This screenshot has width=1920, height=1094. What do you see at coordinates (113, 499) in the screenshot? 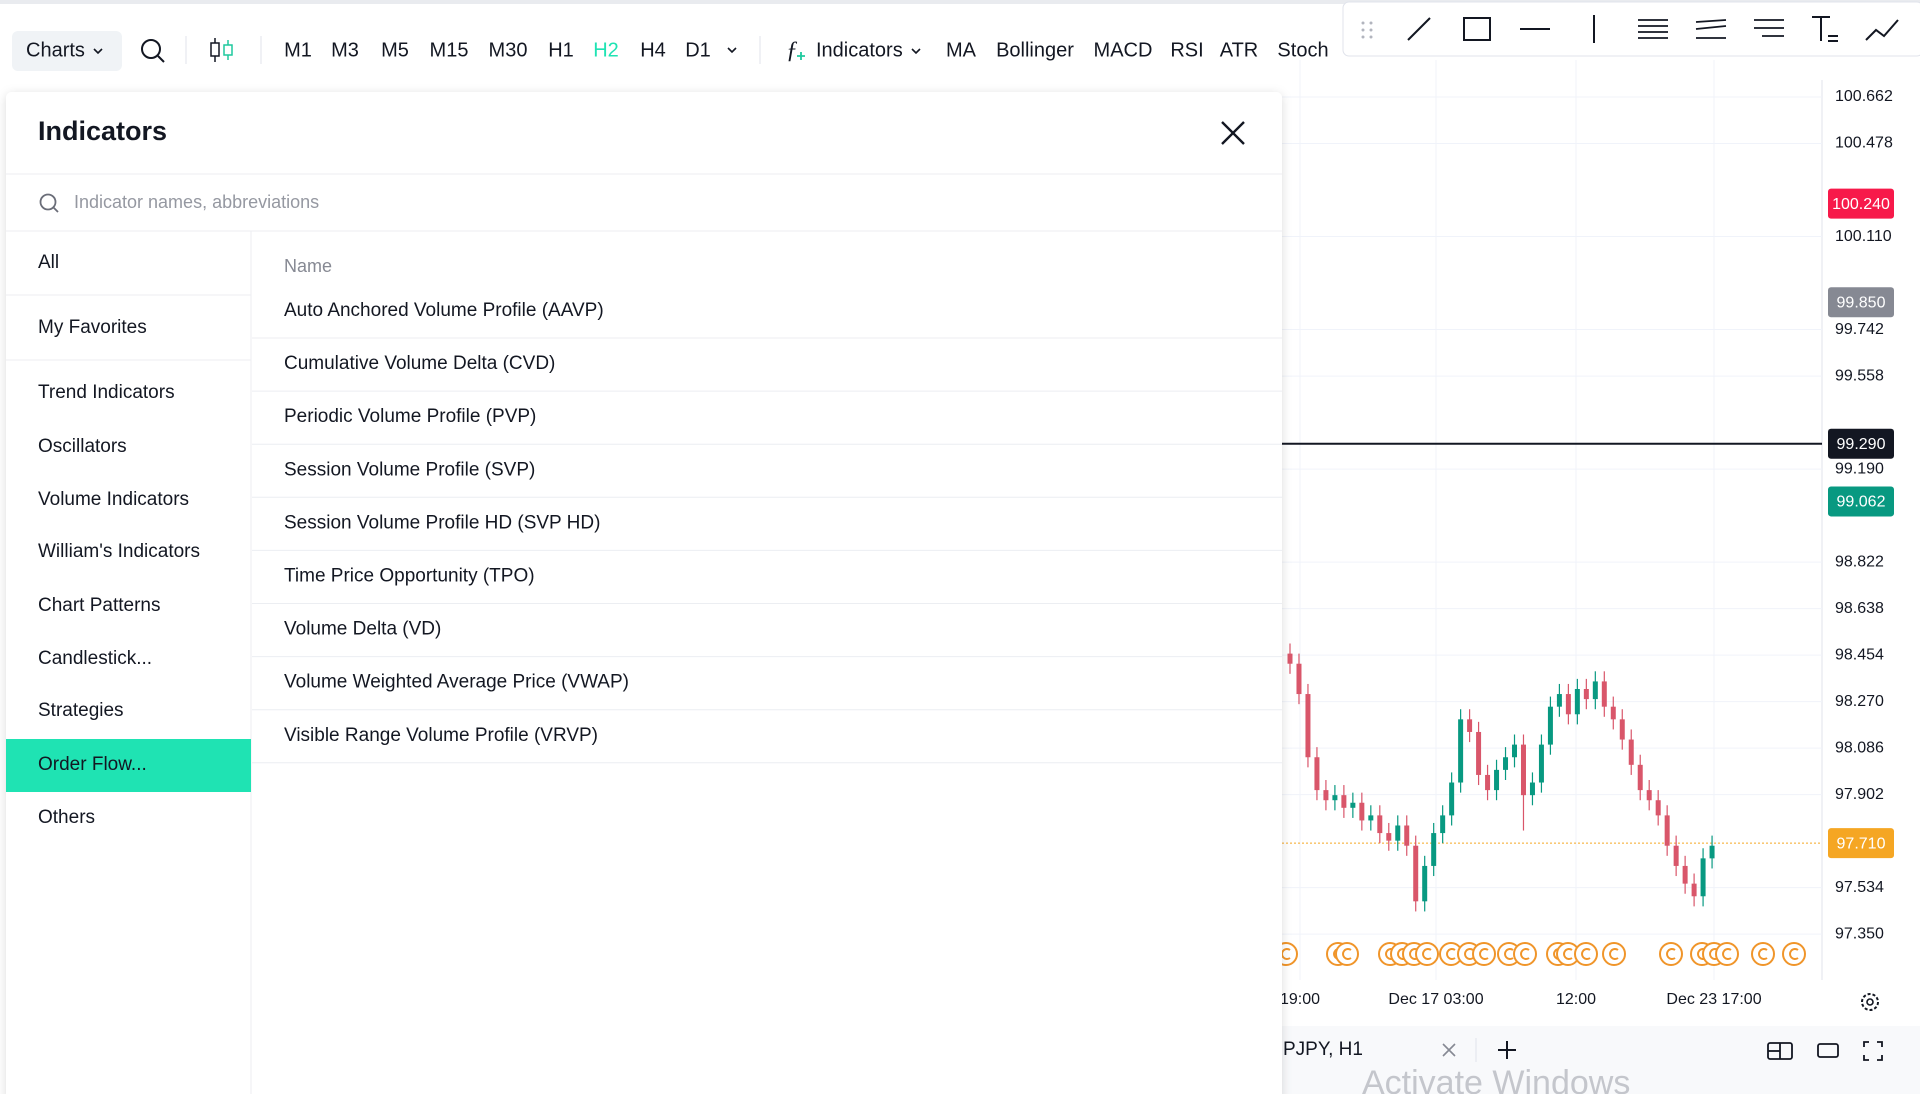
I see `category: Volume Indicators` at bounding box center [113, 499].